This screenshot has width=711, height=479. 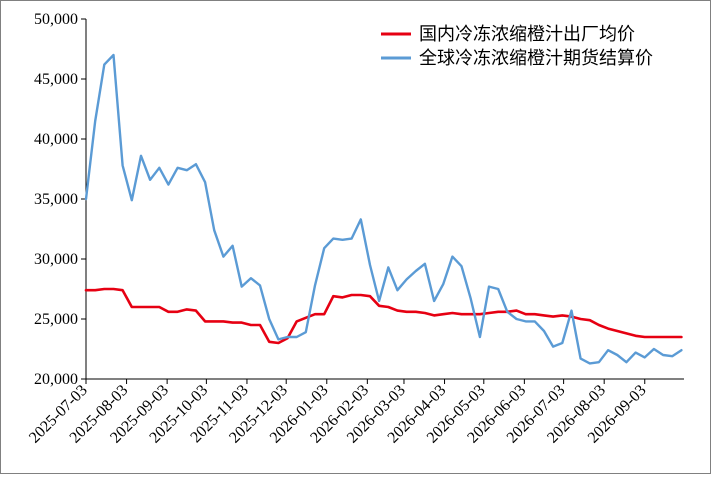 What do you see at coordinates (56, 379) in the screenshot?
I see `y-tick-label: 20,000` at bounding box center [56, 379].